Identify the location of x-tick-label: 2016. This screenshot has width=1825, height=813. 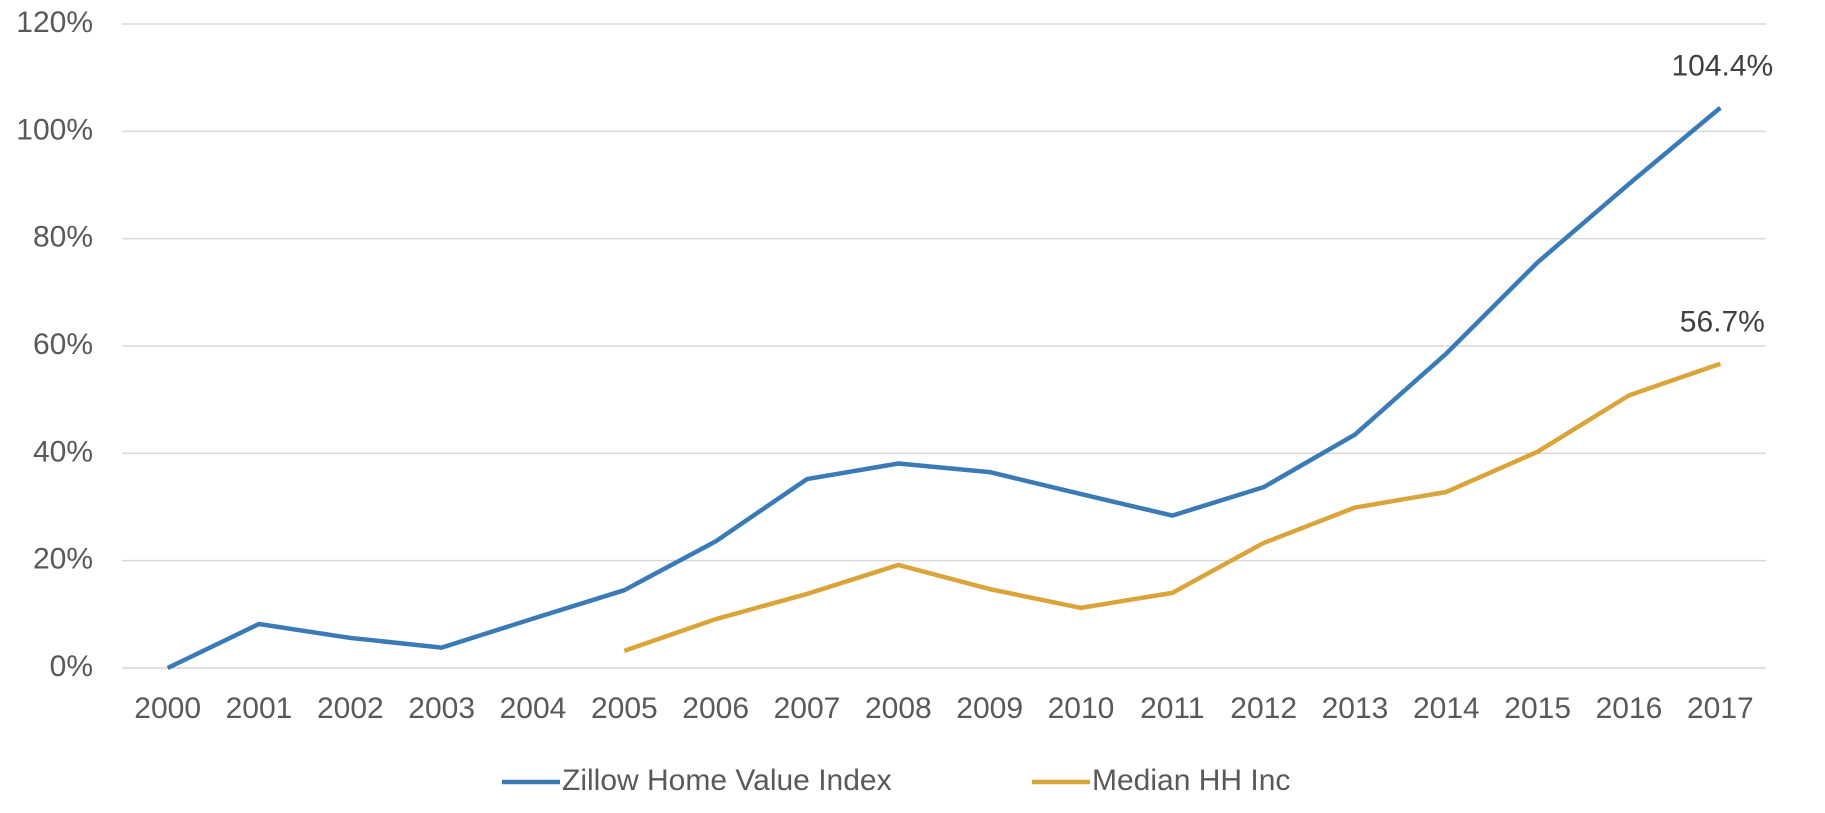
(1629, 708).